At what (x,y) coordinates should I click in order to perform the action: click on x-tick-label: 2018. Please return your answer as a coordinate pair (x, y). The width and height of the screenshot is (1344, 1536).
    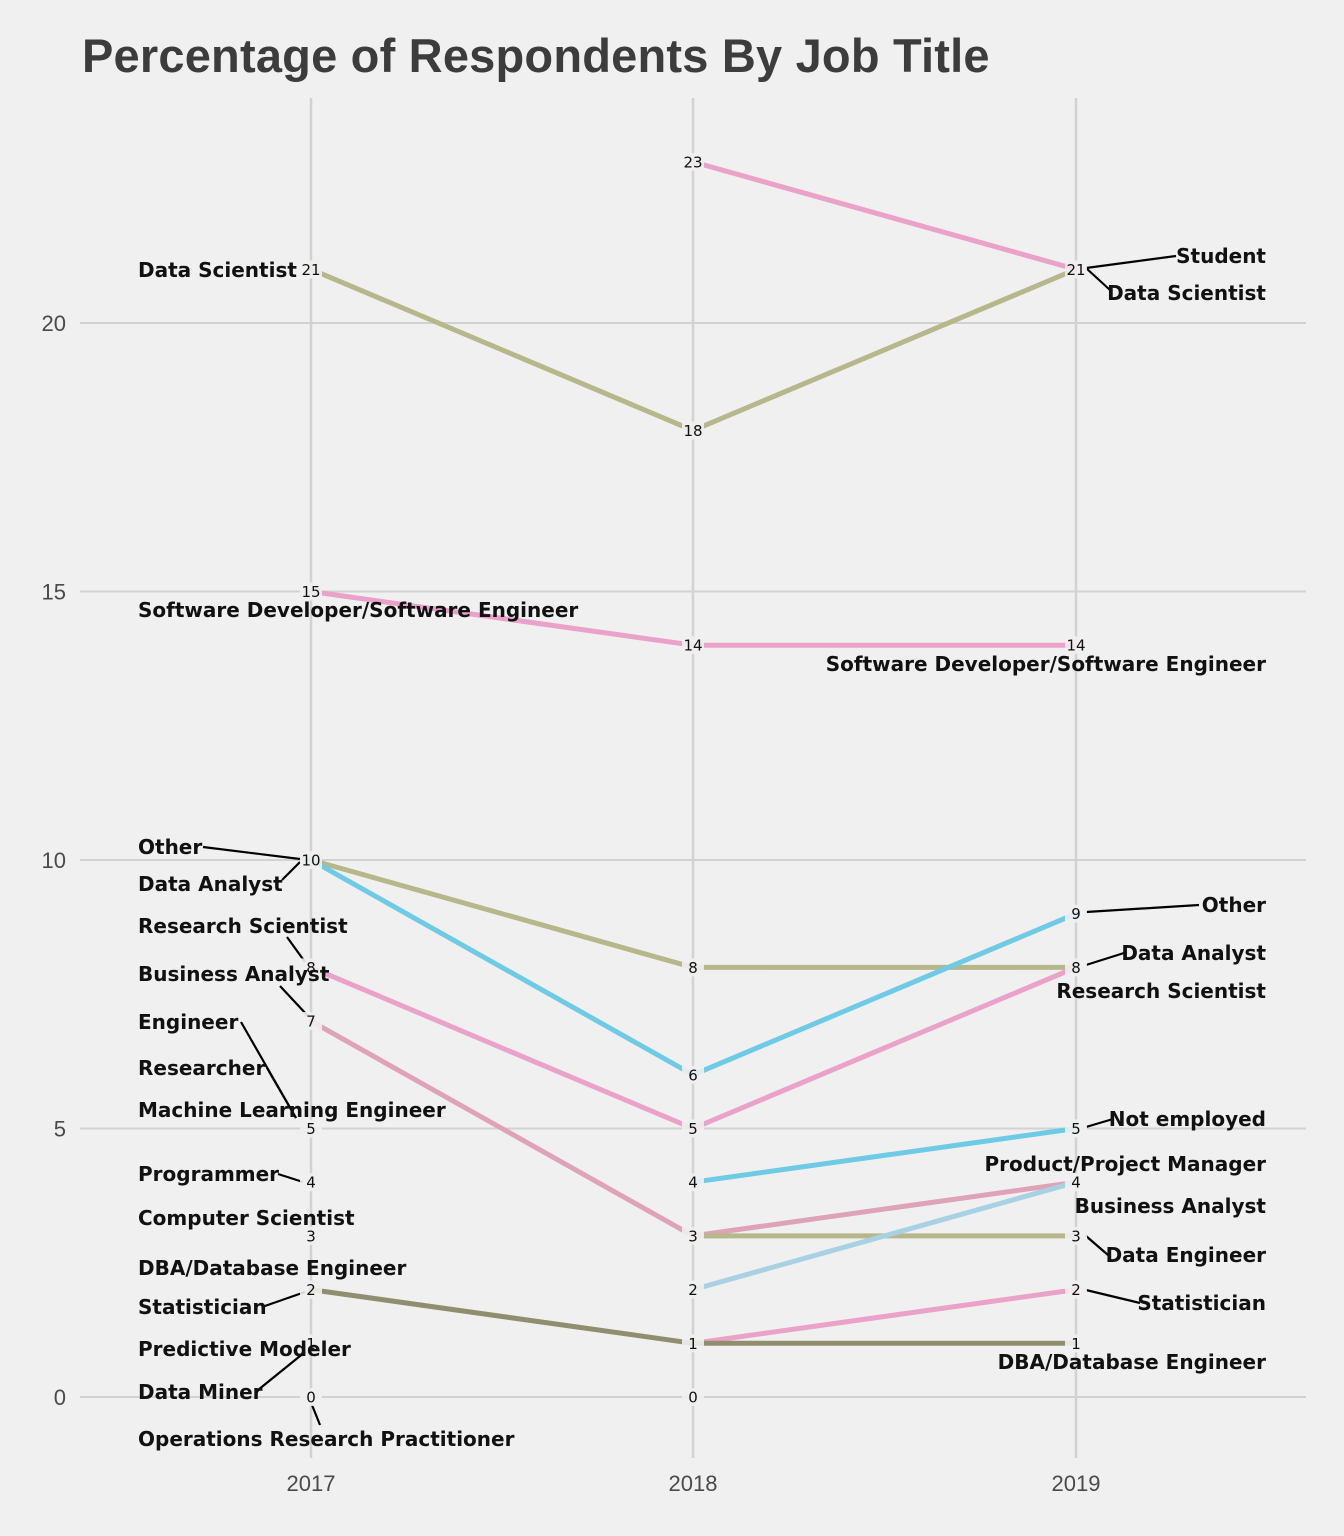
    Looking at the image, I should click on (693, 1483).